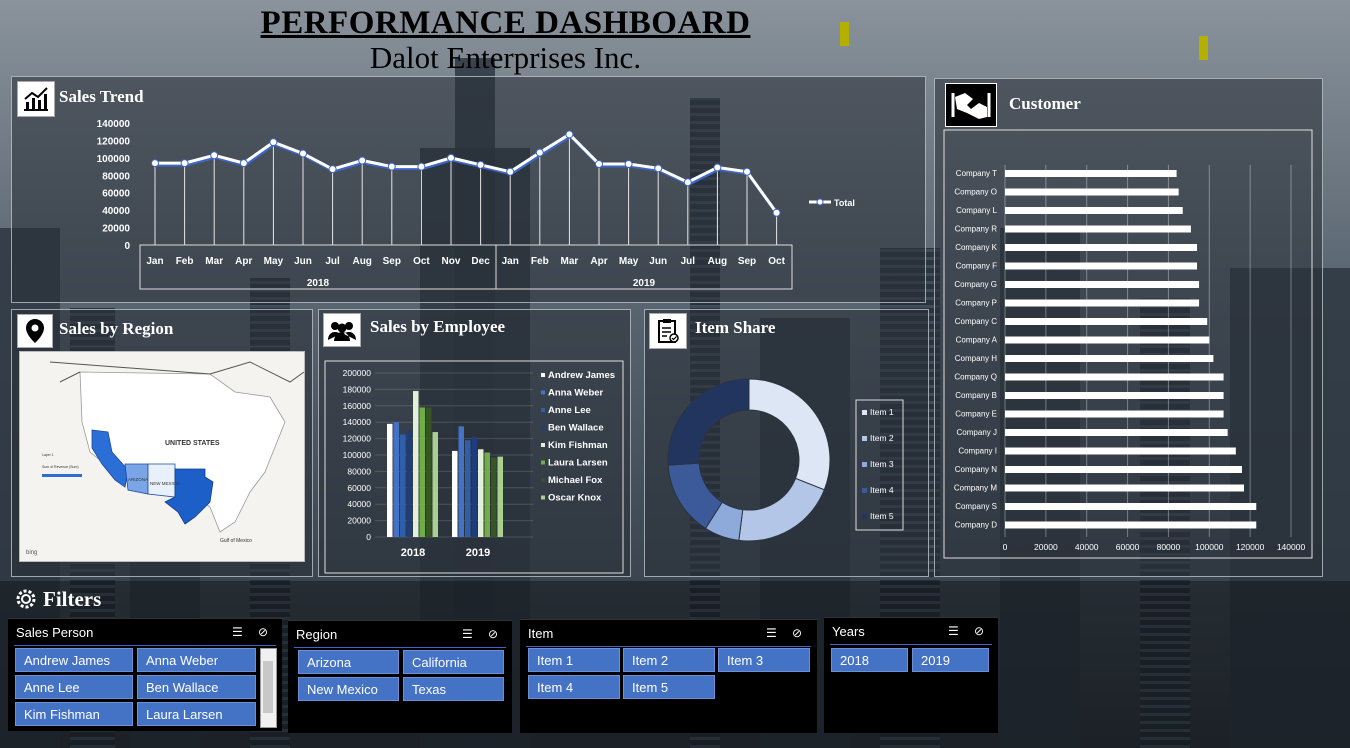 The width and height of the screenshot is (1350, 748). I want to click on y-tick-label: 100000, so click(114, 159).